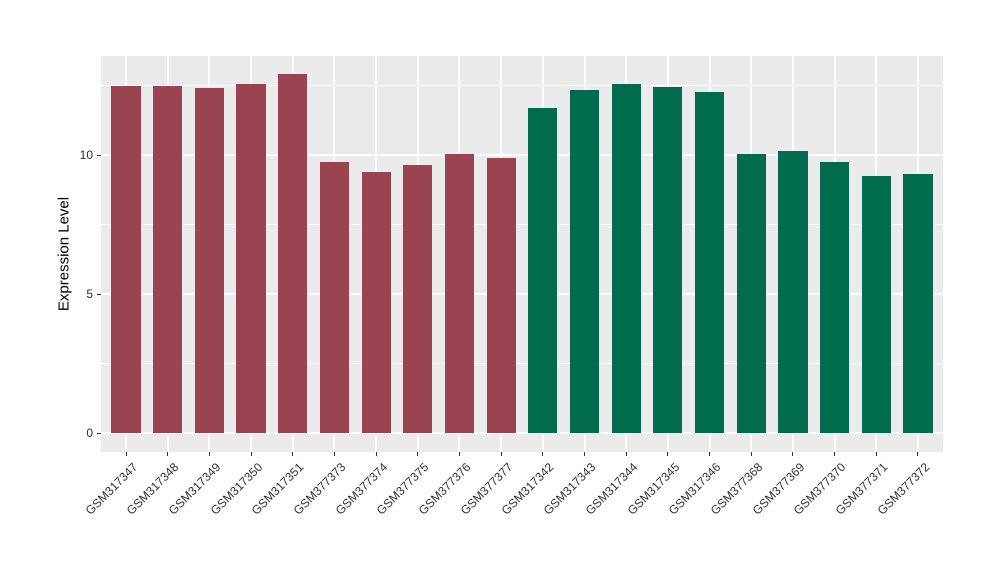  Describe the element at coordinates (86, 155) in the screenshot. I see `y-tick-label: 10` at that location.